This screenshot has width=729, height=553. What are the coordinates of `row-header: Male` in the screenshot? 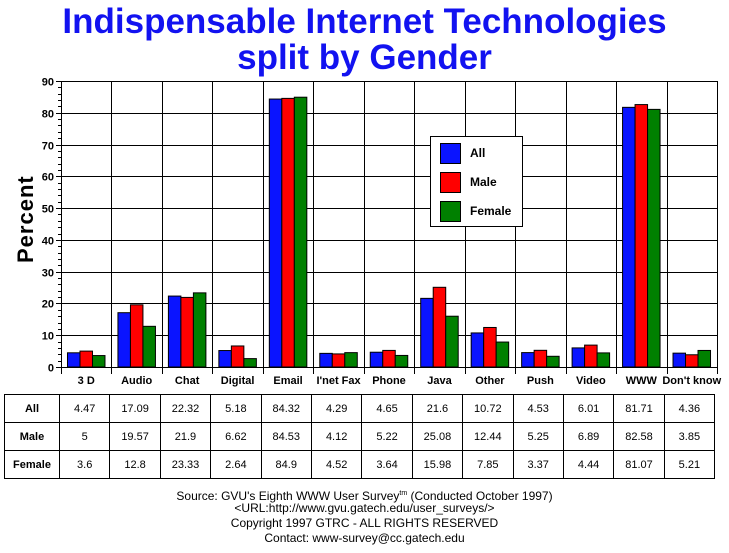 It's located at (32, 436).